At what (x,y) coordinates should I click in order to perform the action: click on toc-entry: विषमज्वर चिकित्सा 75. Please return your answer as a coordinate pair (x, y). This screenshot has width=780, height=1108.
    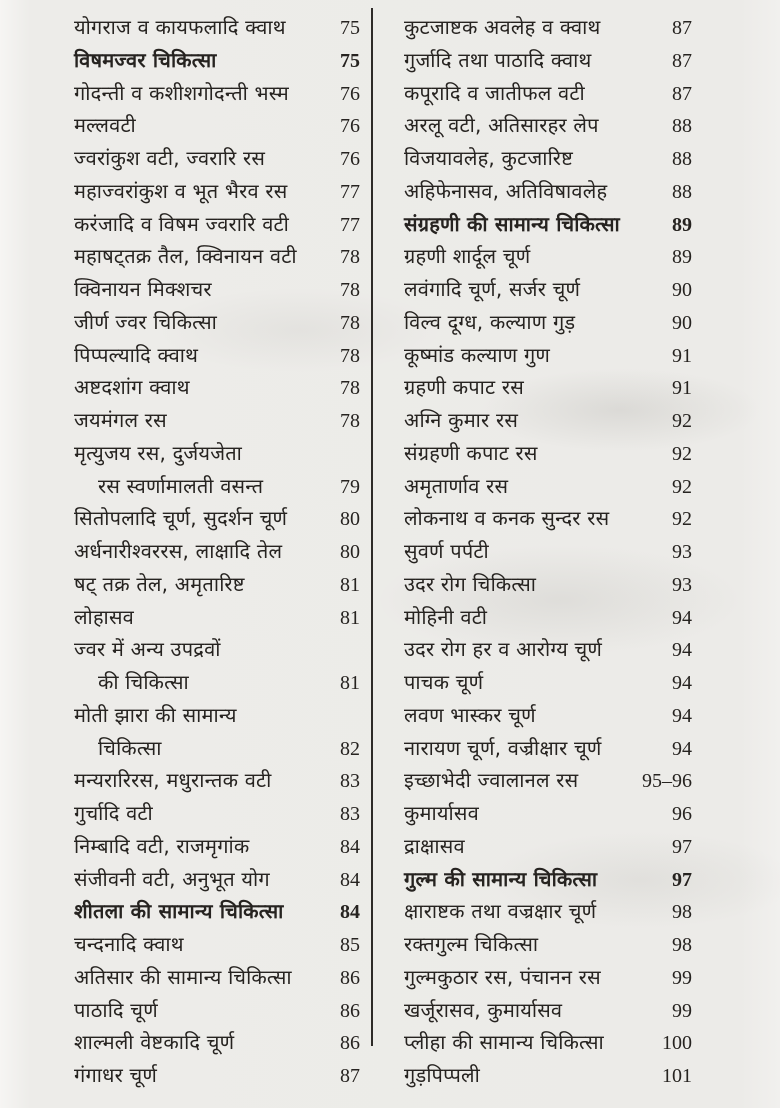
    Looking at the image, I should click on (217, 62).